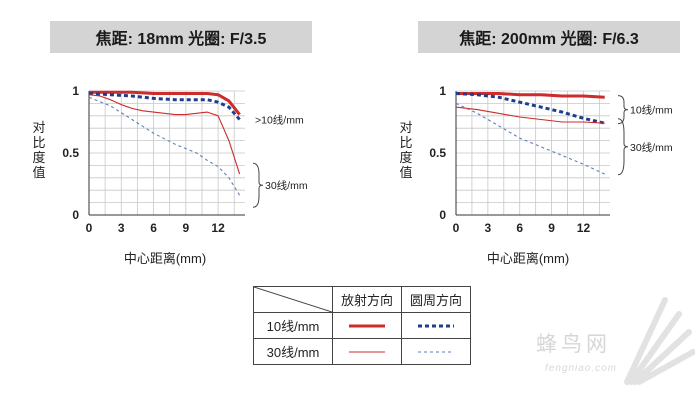  I want to click on legend-row-10: 10线/mm, so click(362, 325).